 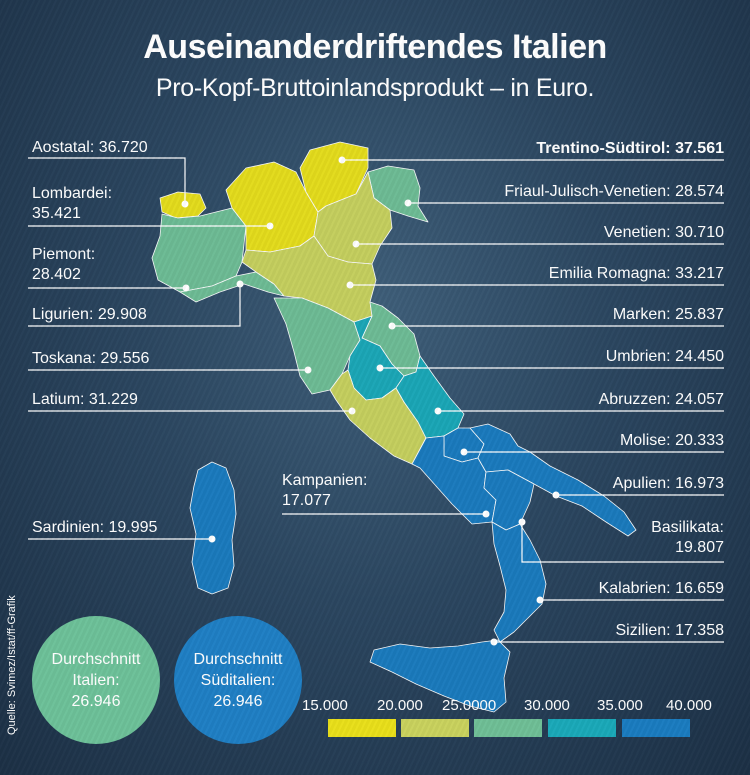 What do you see at coordinates (64, 264) in the screenshot?
I see `label-piemont: Piemont: 28.402` at bounding box center [64, 264].